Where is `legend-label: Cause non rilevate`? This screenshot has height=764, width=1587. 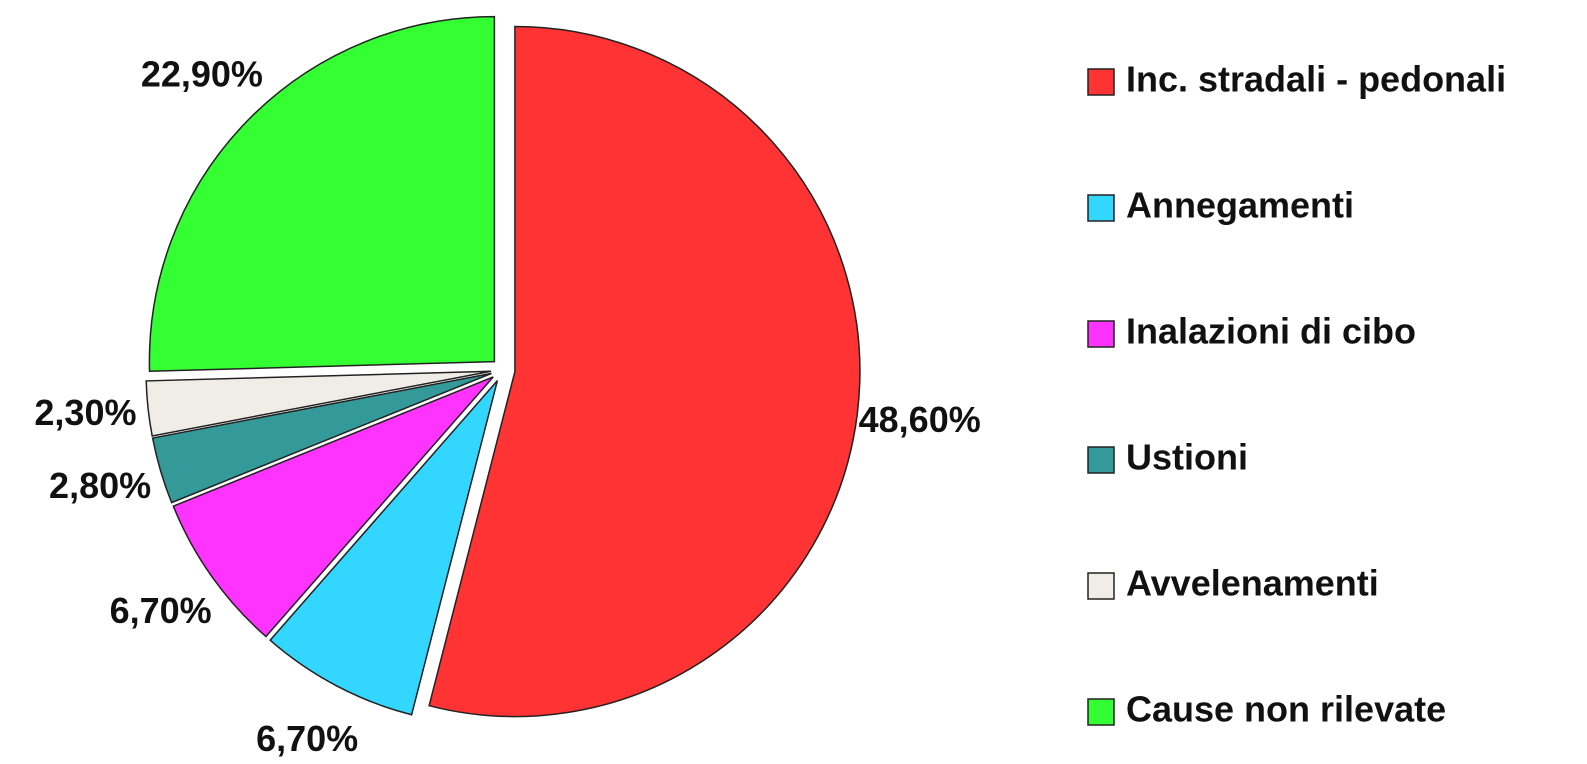 legend-label: Cause non rilevate is located at coordinates (1286, 709).